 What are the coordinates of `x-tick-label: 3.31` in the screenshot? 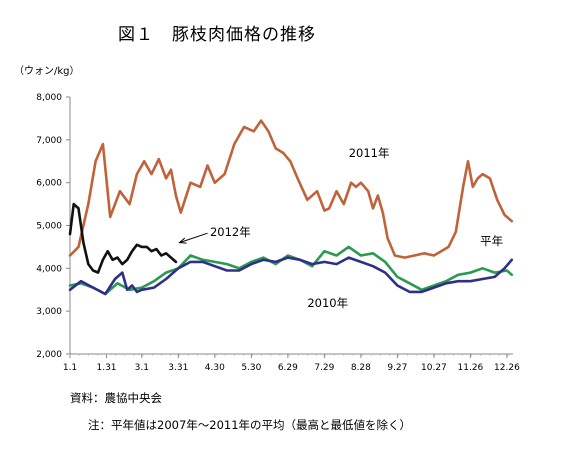 It's located at (178, 368).